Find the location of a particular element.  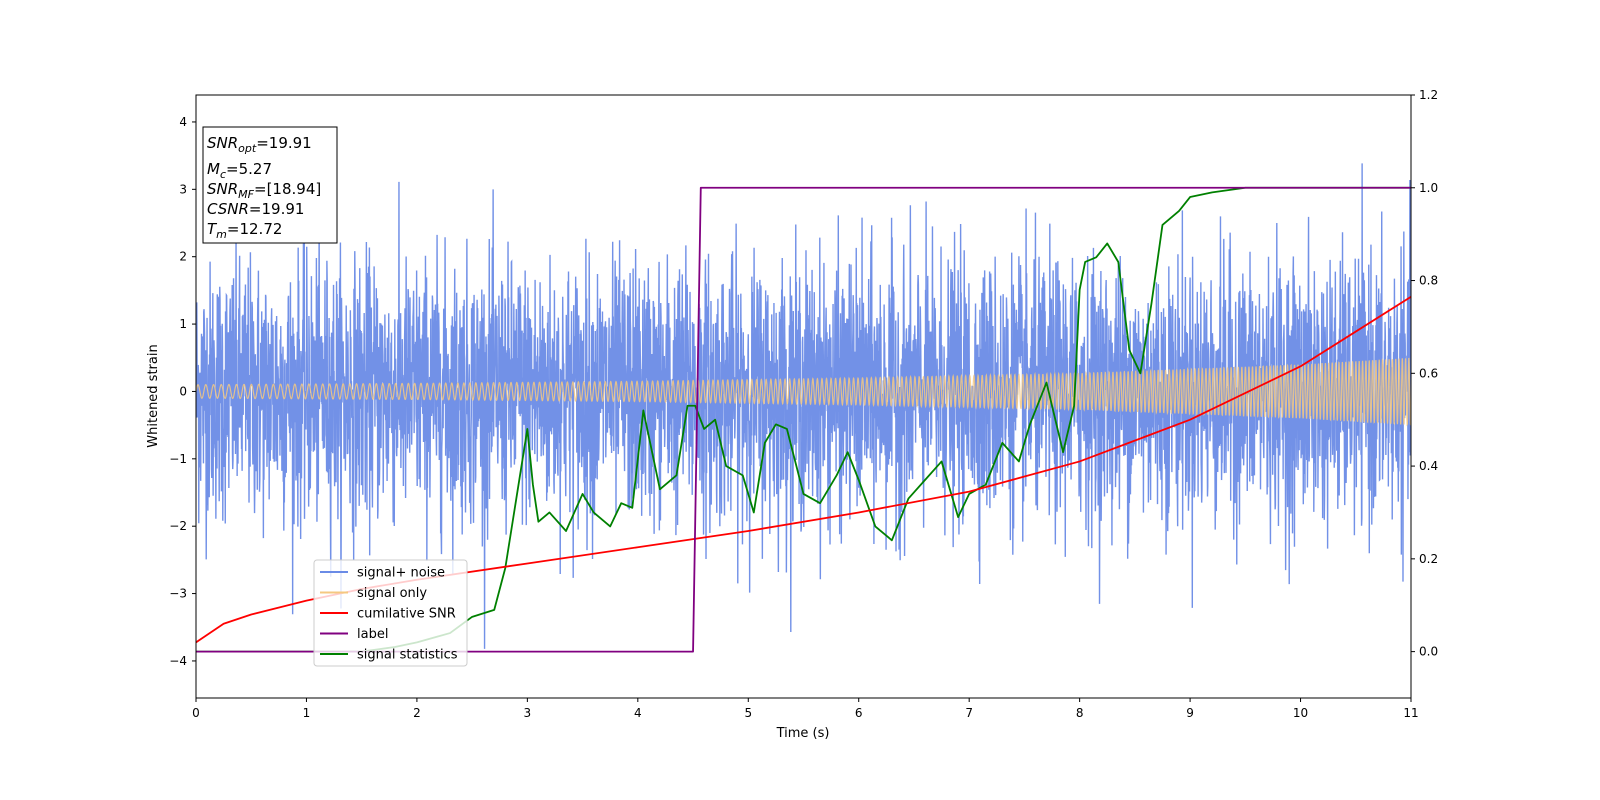

y-tick-label: 3 is located at coordinates (183, 189).